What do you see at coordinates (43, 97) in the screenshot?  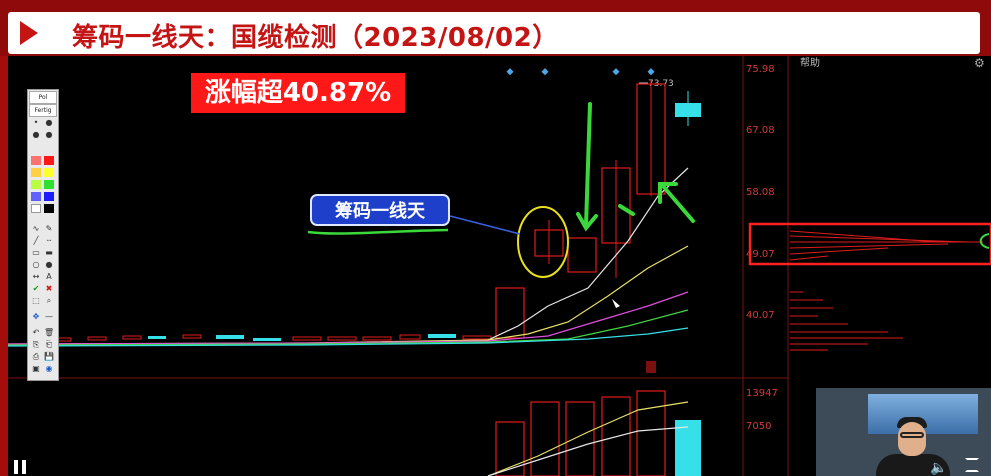 I see `toolbox-tab: Pol` at bounding box center [43, 97].